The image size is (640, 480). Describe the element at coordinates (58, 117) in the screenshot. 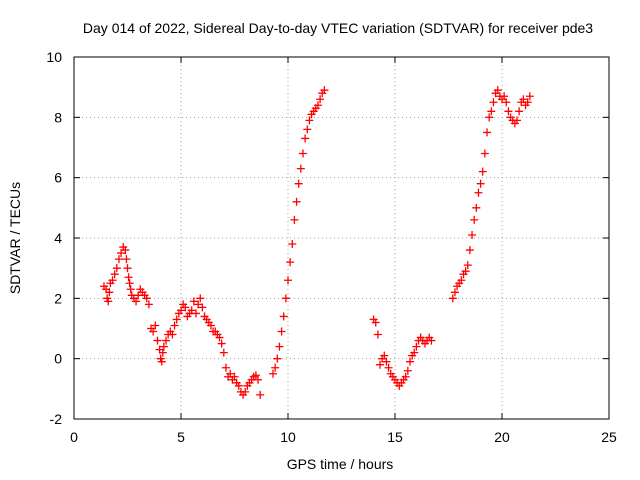

I see `y-tick-label: 8` at that location.